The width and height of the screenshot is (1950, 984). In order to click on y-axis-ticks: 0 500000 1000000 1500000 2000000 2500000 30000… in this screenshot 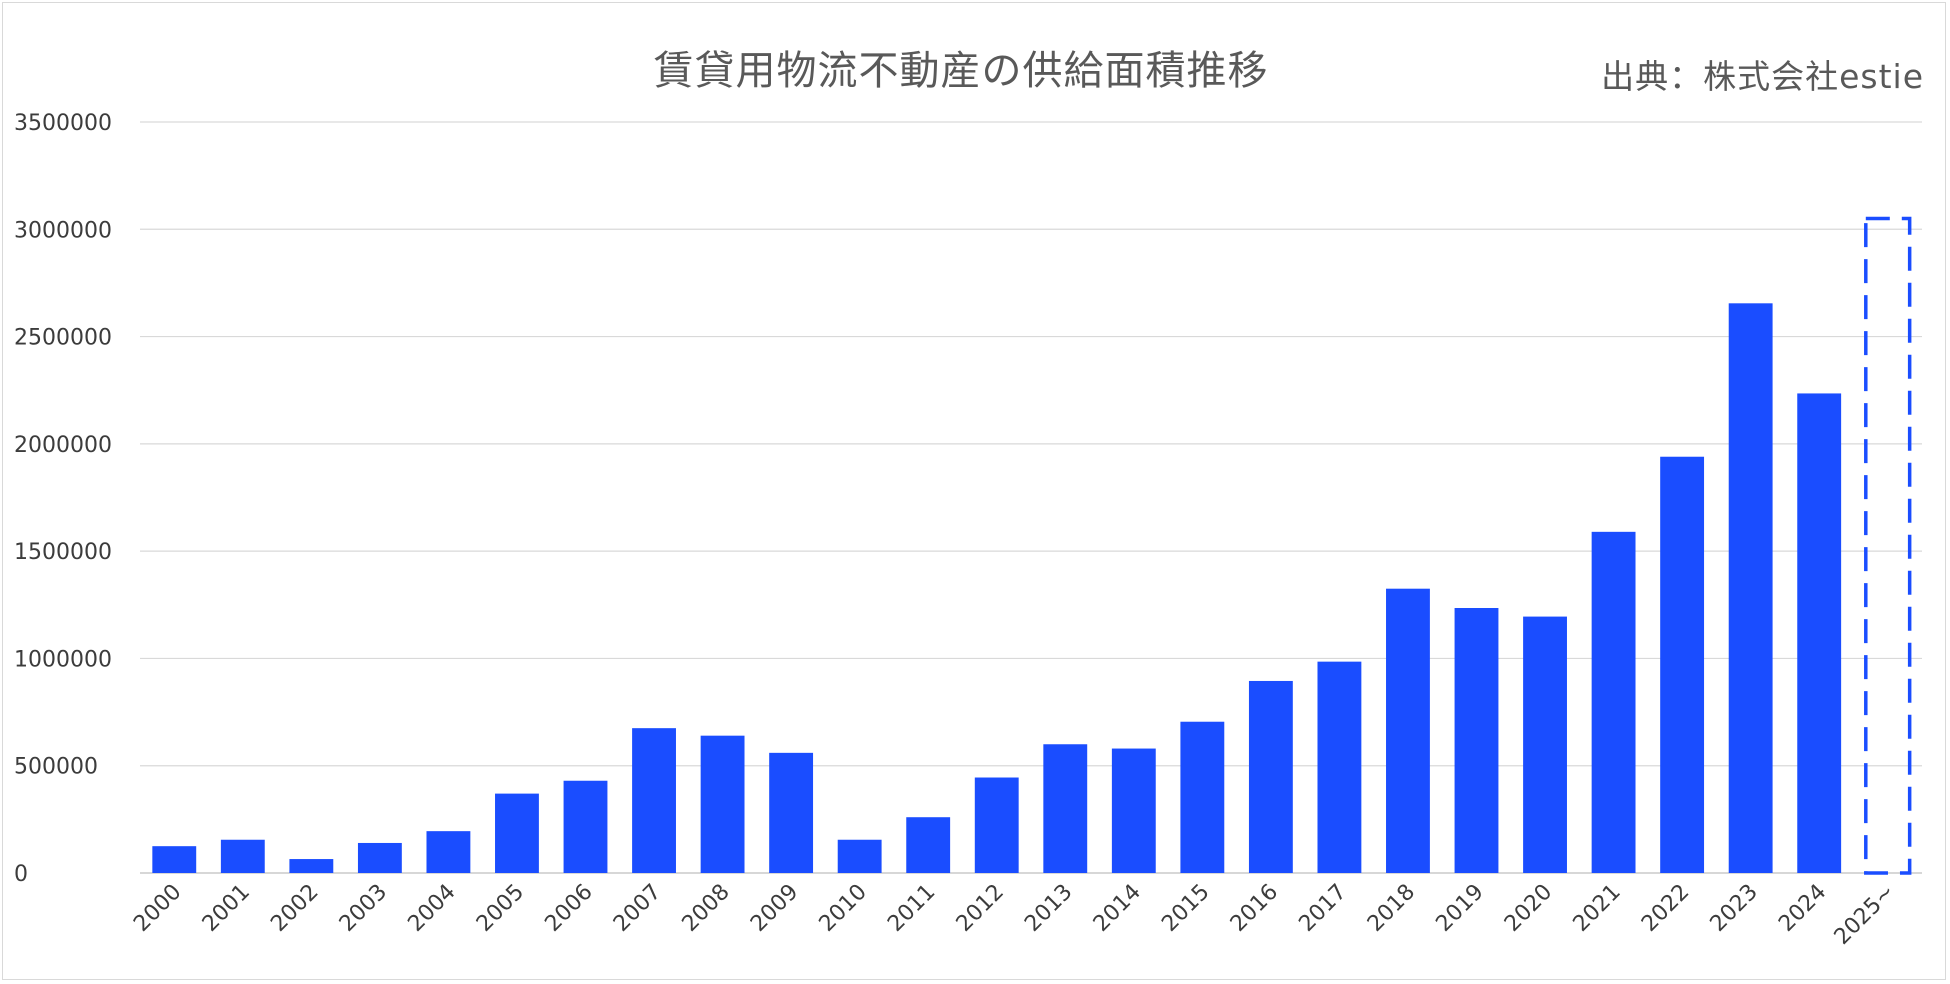, I will do `click(63, 499)`.